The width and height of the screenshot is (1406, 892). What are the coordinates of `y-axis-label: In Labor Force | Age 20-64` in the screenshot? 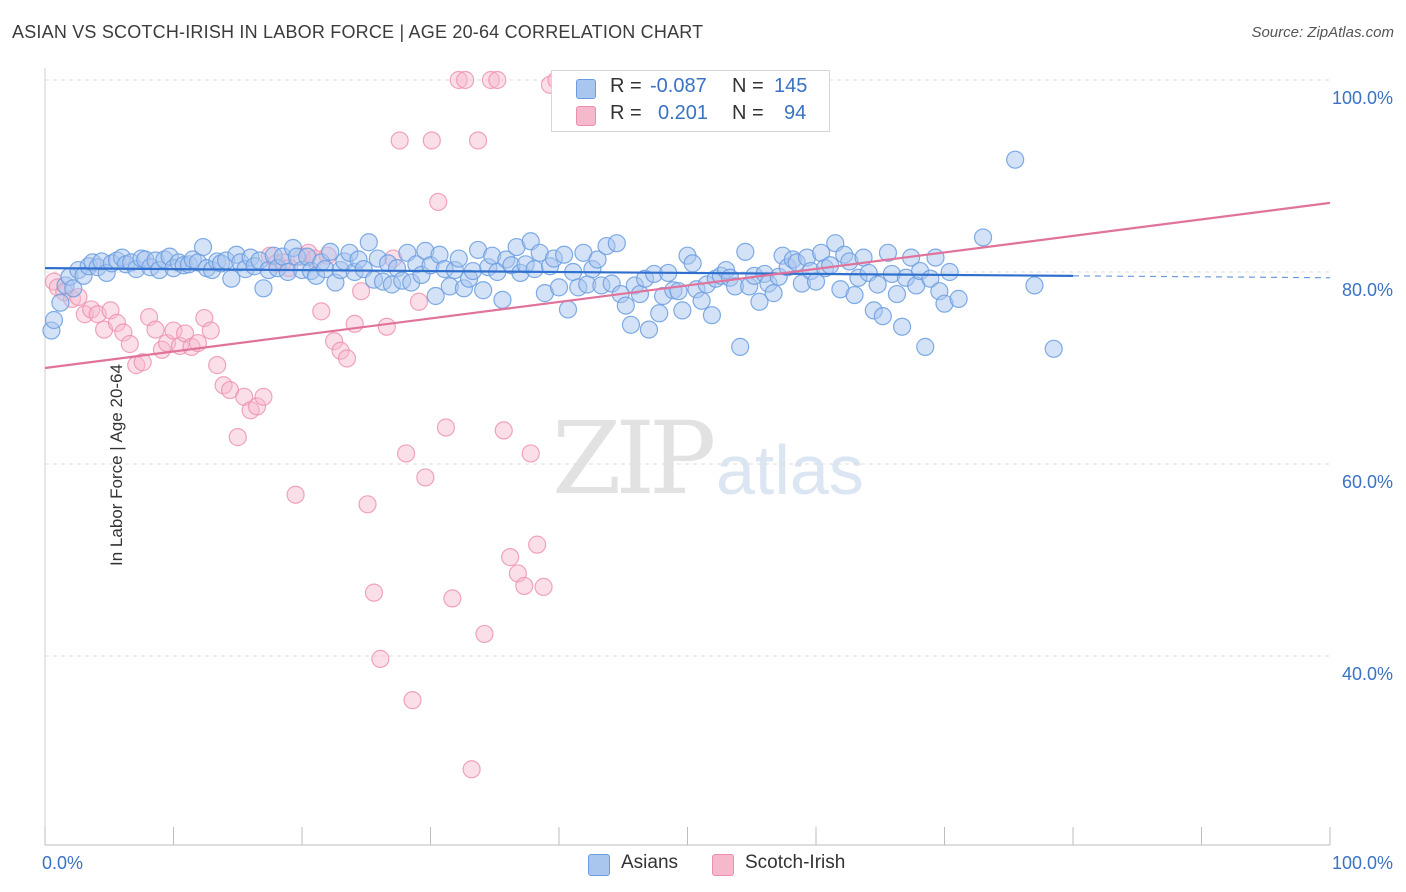 It's located at (116, 465).